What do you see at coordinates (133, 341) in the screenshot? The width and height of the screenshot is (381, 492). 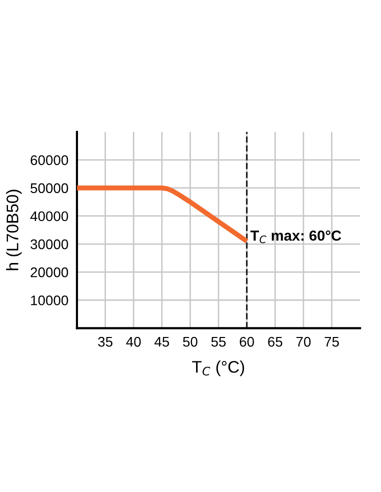 I see `x-tick-label: 40` at bounding box center [133, 341].